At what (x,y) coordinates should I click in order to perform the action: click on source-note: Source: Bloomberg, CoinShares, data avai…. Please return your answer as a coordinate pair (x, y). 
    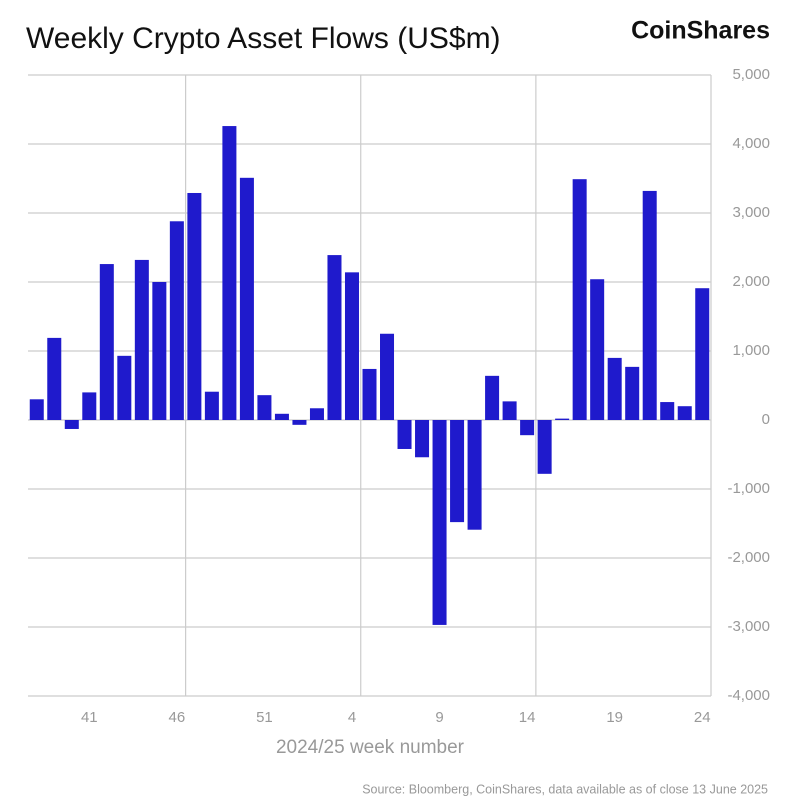
    Looking at the image, I should click on (565, 789).